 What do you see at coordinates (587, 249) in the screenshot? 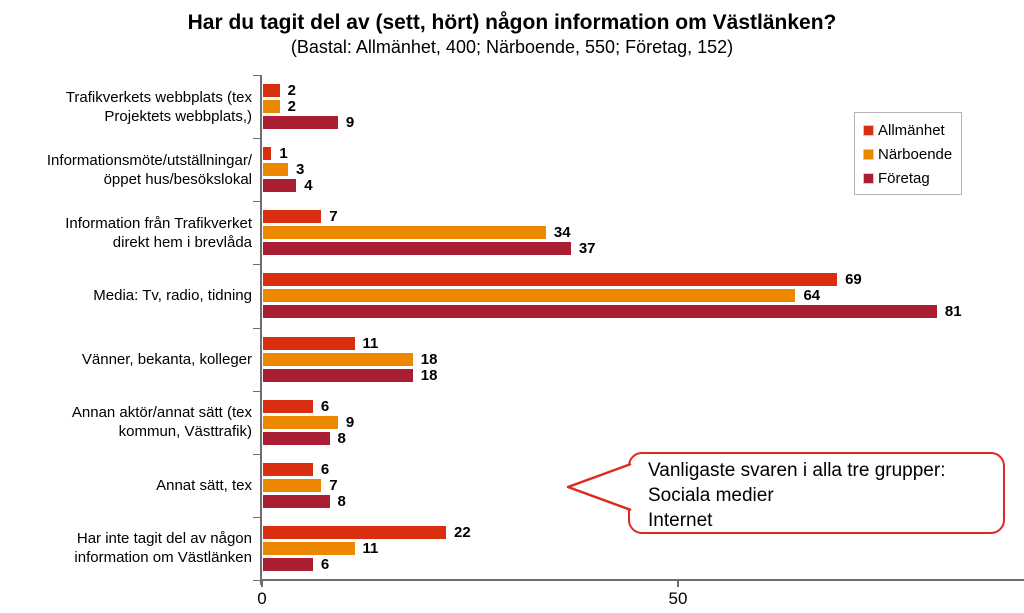
I see `bar-value-label: 37` at bounding box center [587, 249].